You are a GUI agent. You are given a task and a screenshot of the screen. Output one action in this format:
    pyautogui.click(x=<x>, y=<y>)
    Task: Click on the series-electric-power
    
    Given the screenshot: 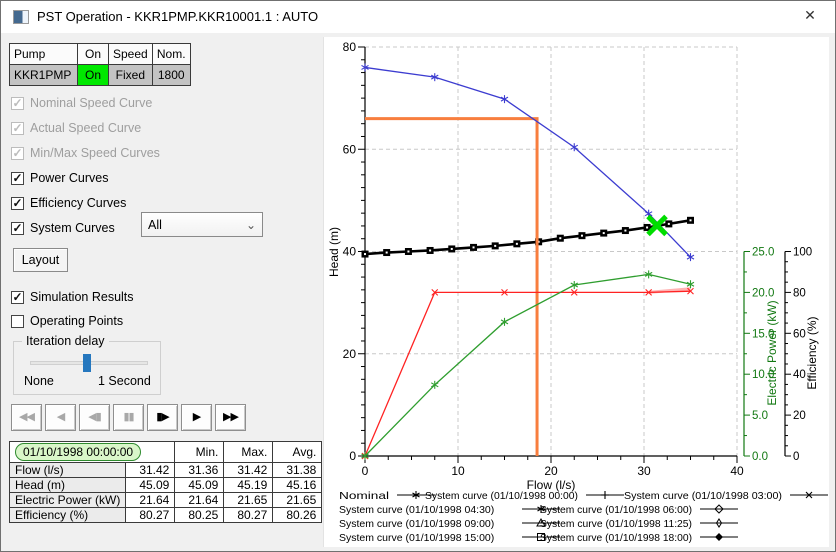 What is the action you would take?
    pyautogui.click(x=527, y=365)
    